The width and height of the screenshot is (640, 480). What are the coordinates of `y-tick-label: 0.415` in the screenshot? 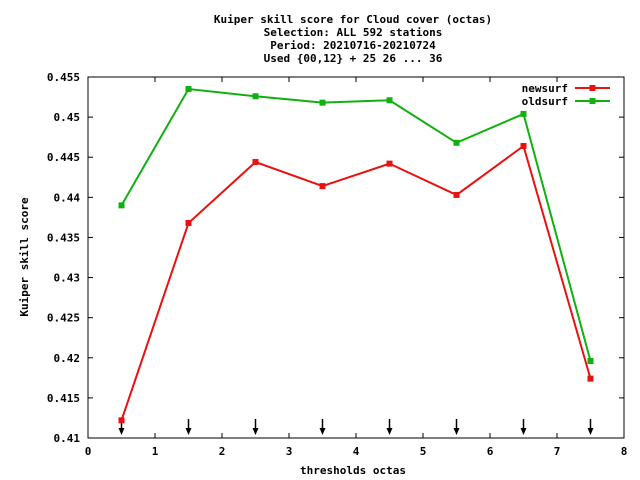 It's located at (63, 398).